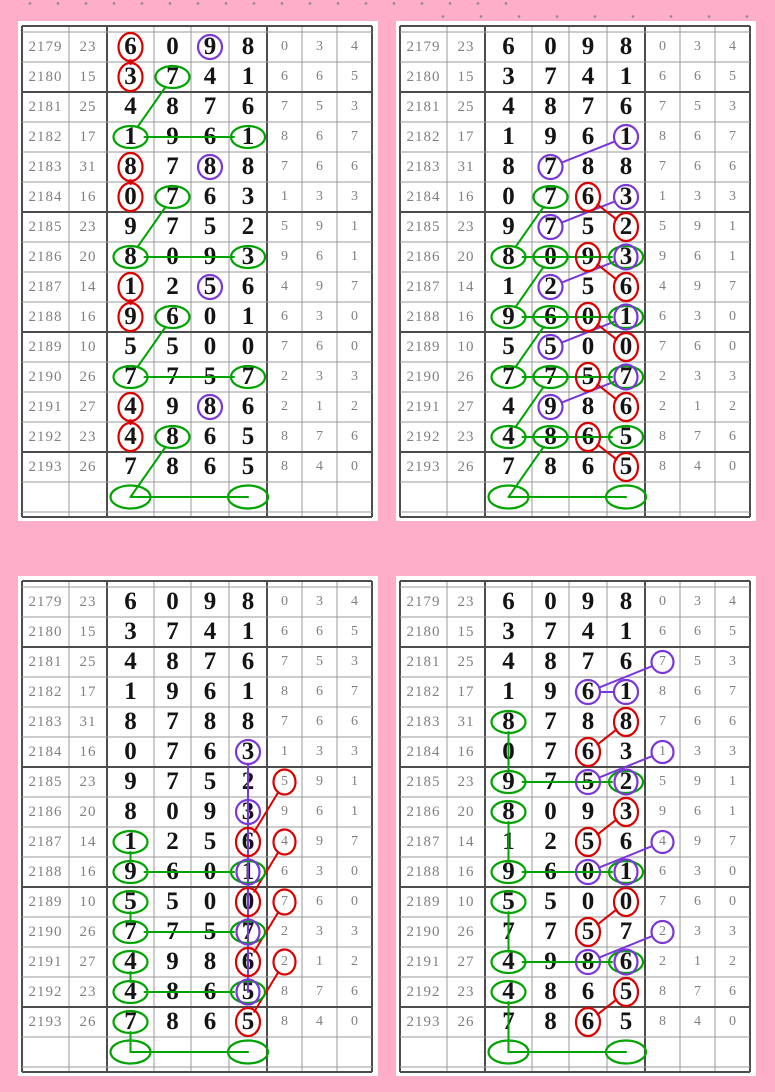 This screenshot has height=1092, width=775. What do you see at coordinates (88, 661) in the screenshot?
I see `sum-cell: 25` at bounding box center [88, 661].